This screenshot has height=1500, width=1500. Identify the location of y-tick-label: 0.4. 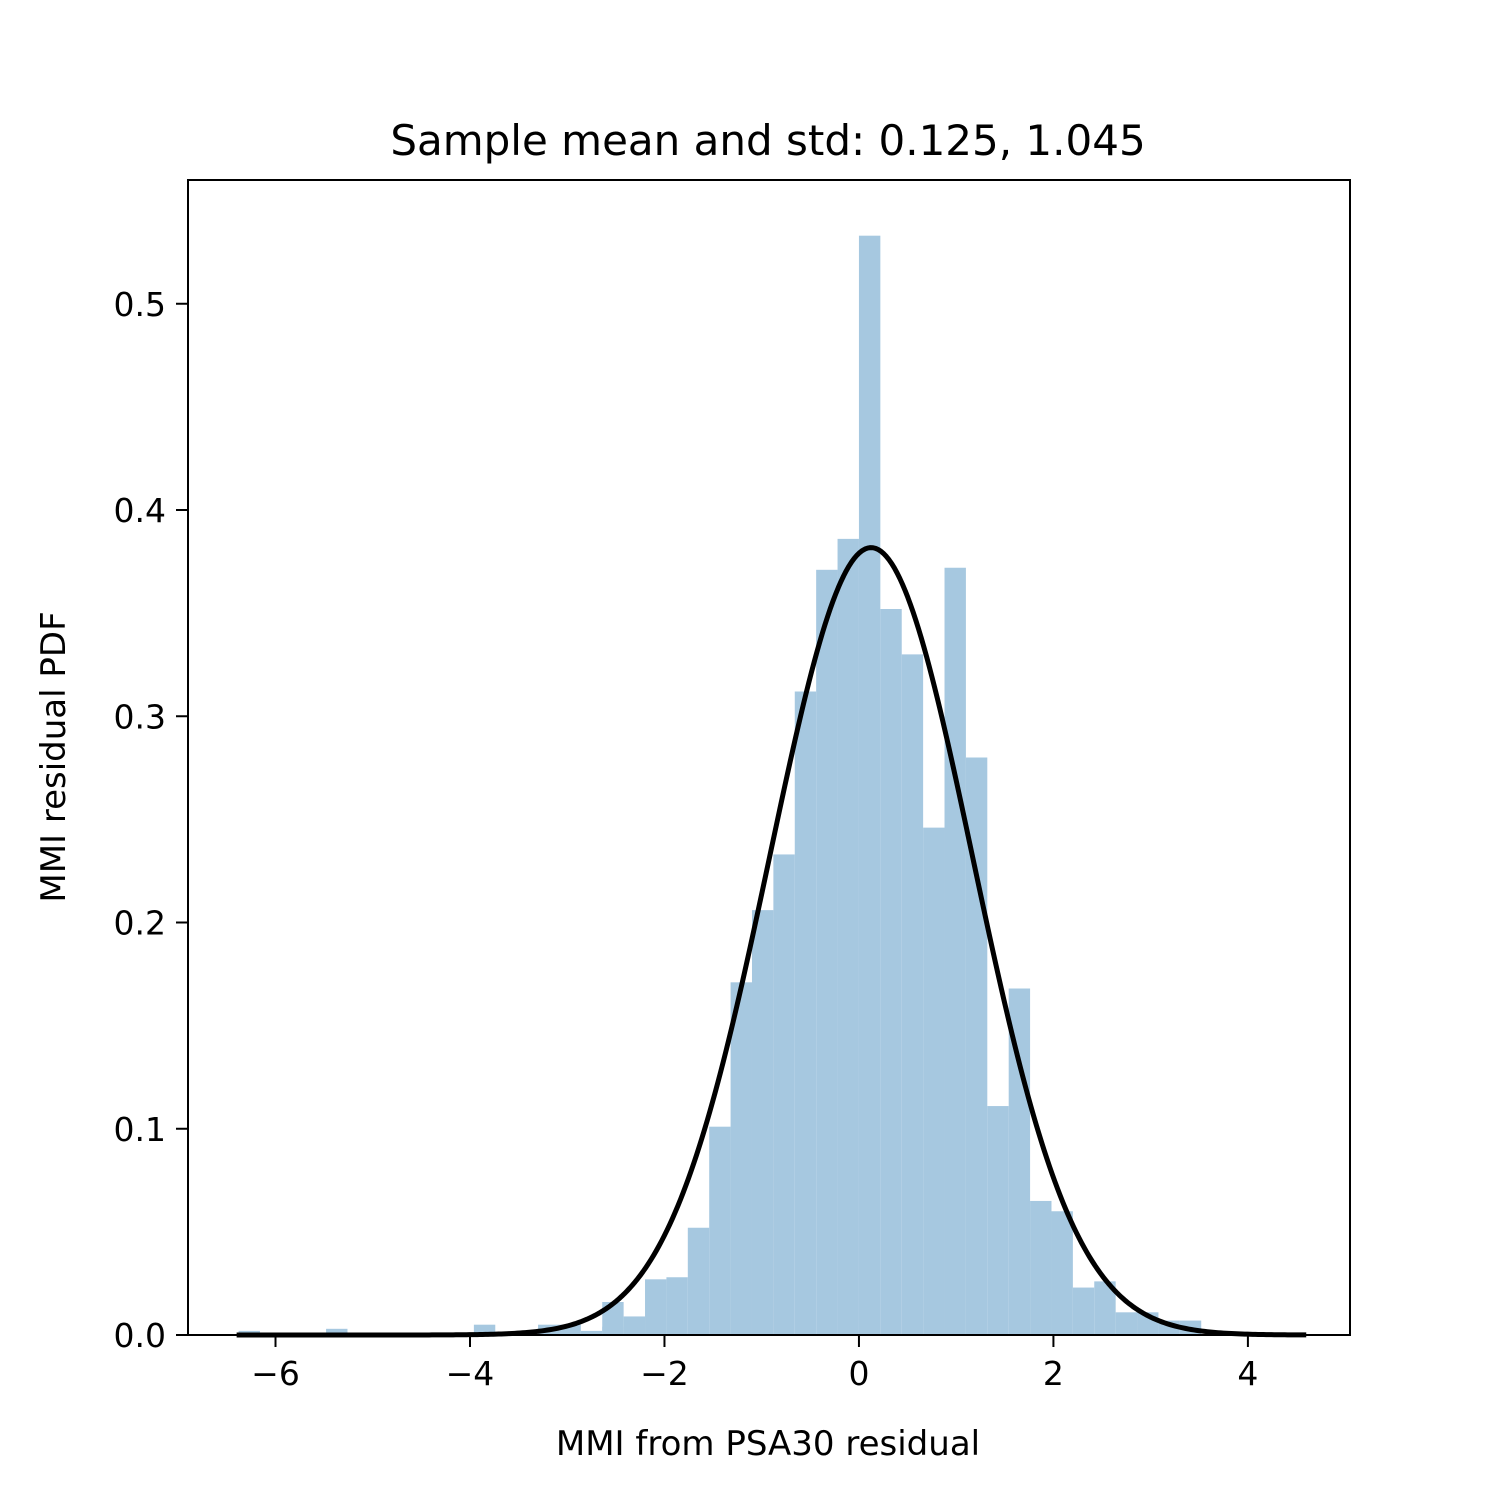
(140, 510).